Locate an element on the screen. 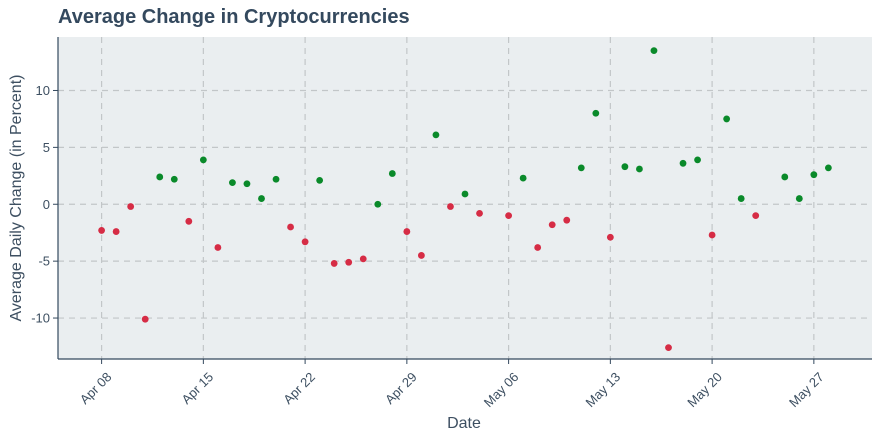 Image resolution: width=880 pixels, height=440 pixels. x-tick-label: May 27 is located at coordinates (806, 389).